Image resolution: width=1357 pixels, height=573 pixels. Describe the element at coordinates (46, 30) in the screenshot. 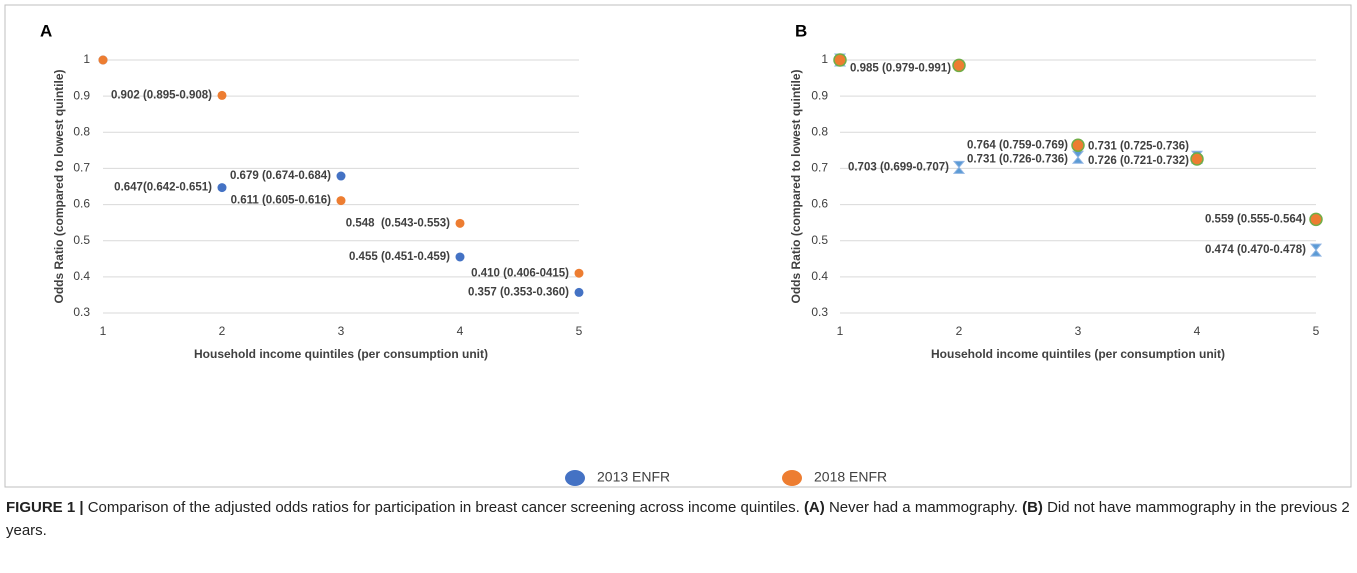

I see `panel-letter: A` at that location.